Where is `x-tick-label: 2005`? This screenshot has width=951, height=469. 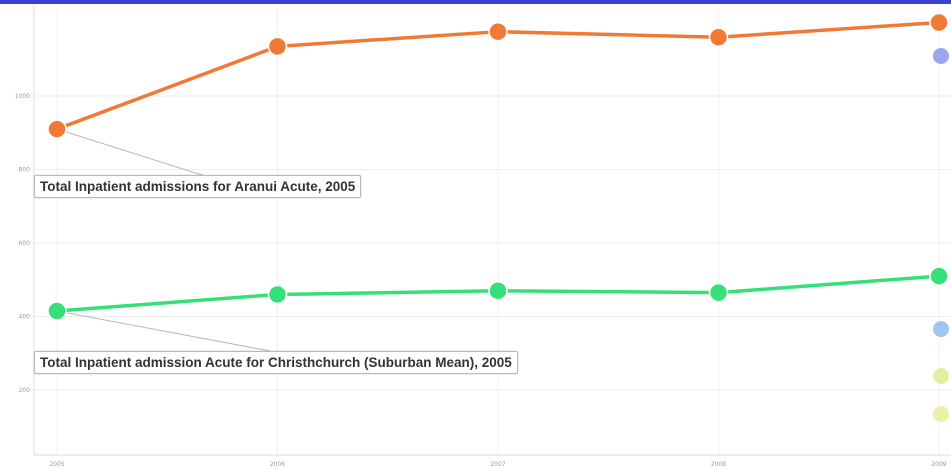
x-tick-label: 2005 is located at coordinates (56, 464).